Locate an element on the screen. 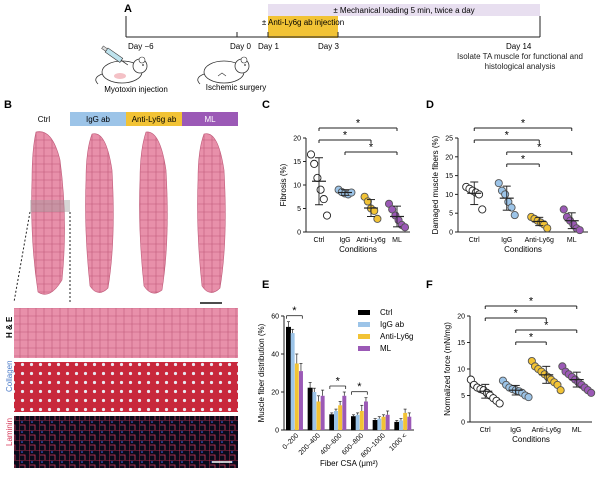 The image size is (600, 477). group-label: Ctrl is located at coordinates (44, 119).